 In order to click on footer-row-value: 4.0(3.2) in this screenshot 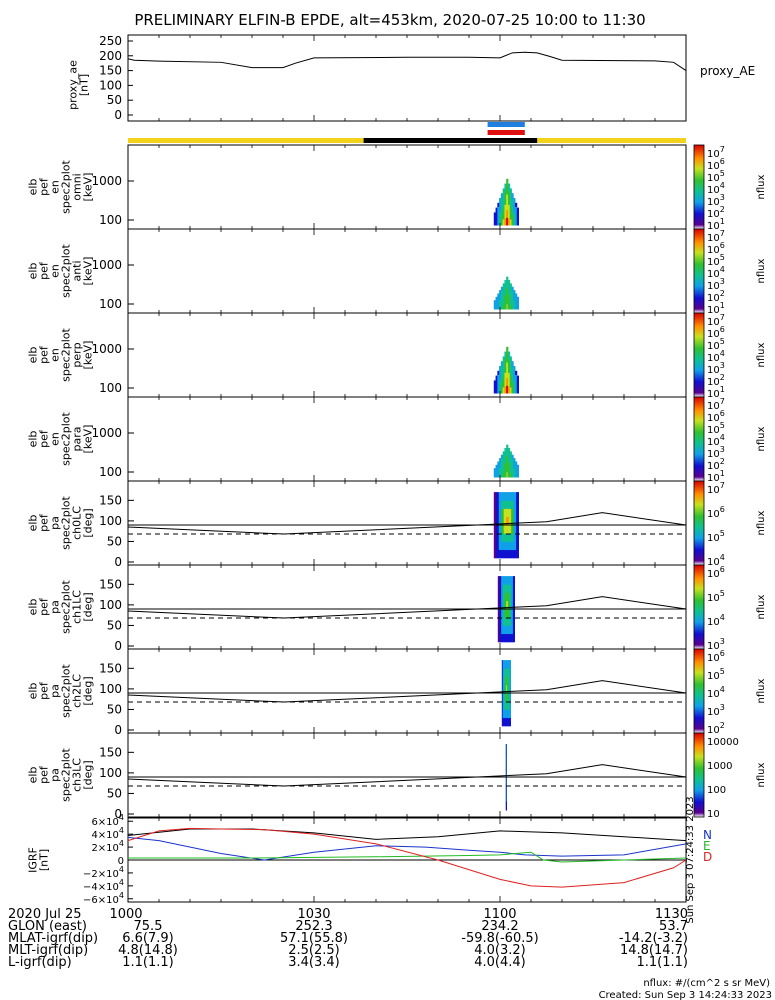, I will do `click(500, 950)`.